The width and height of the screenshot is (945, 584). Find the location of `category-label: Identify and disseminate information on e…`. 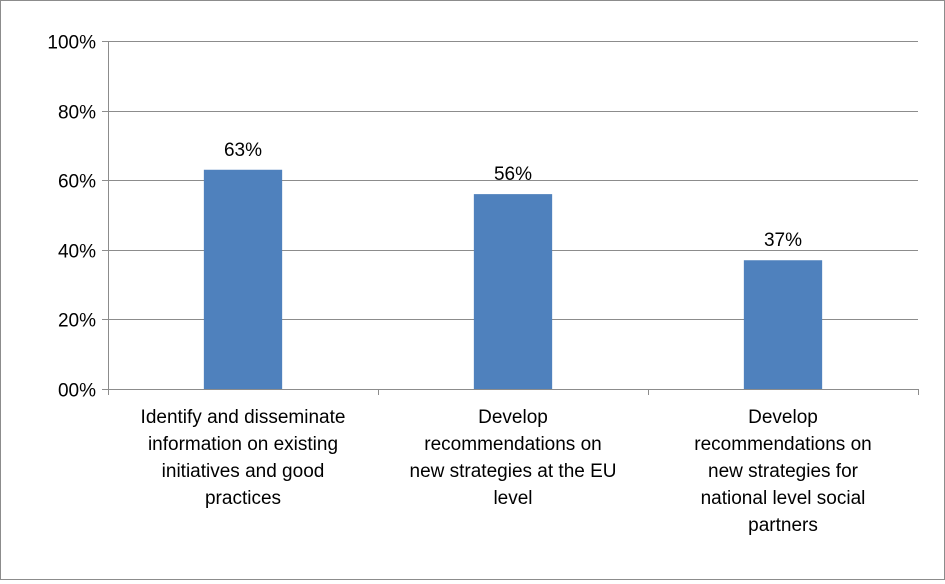

category-label: Identify and disseminate information on e… is located at coordinates (243, 458).